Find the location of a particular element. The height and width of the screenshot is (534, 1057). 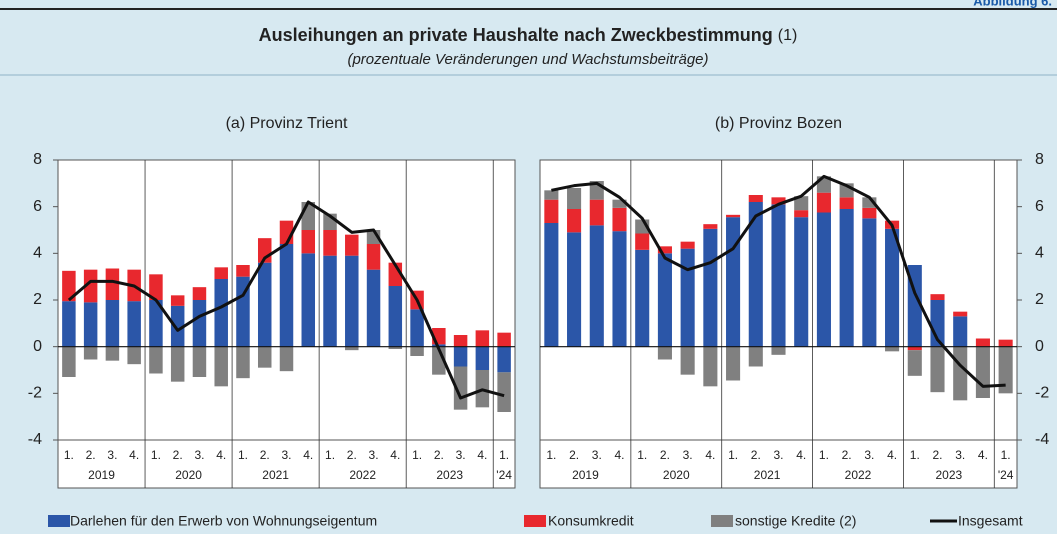

panel-title: (a) Provinz Trient is located at coordinates (287, 123).